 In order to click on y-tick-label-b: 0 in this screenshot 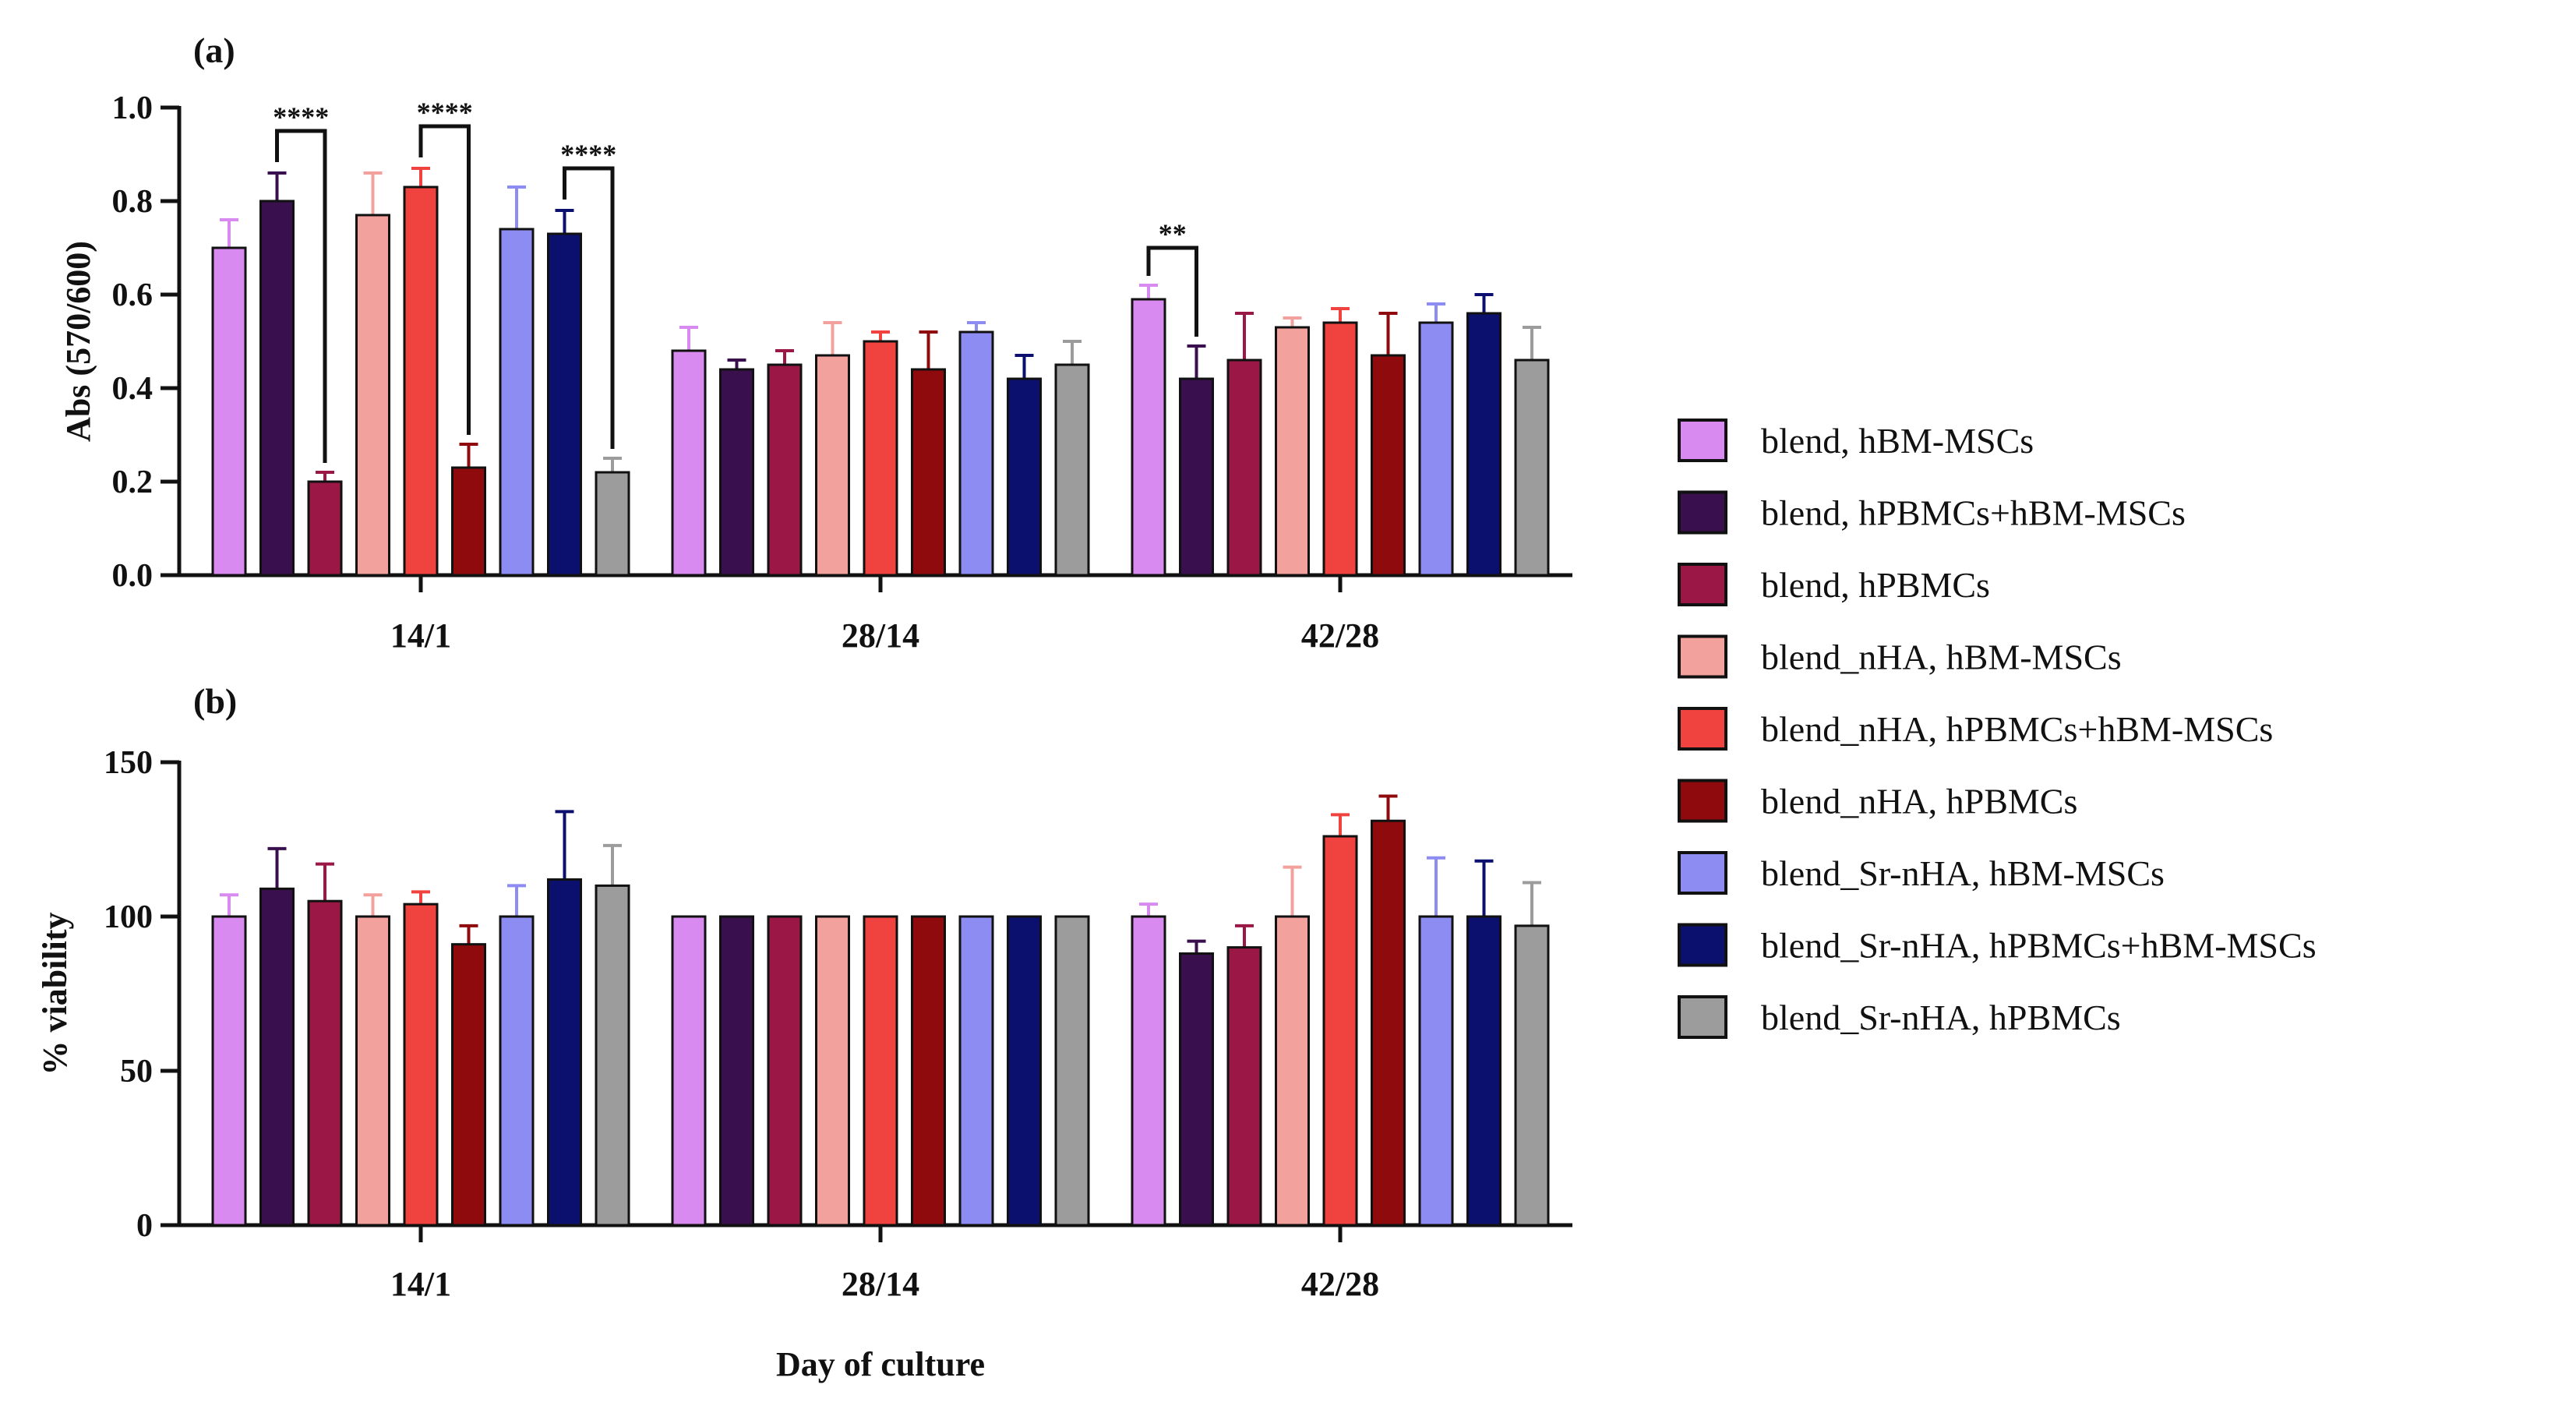, I will do `click(144, 1226)`.